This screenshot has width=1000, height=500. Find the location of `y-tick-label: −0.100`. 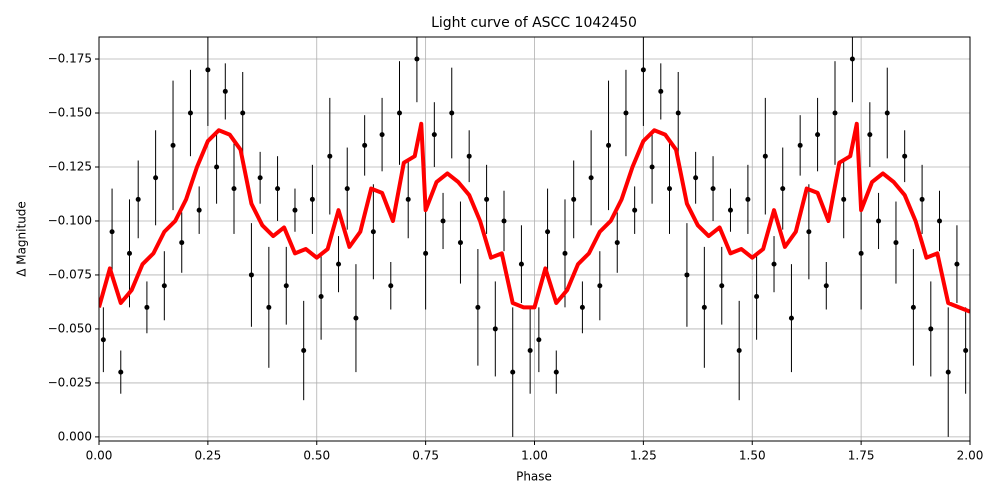

y-tick-label: −0.100 is located at coordinates (70, 220).